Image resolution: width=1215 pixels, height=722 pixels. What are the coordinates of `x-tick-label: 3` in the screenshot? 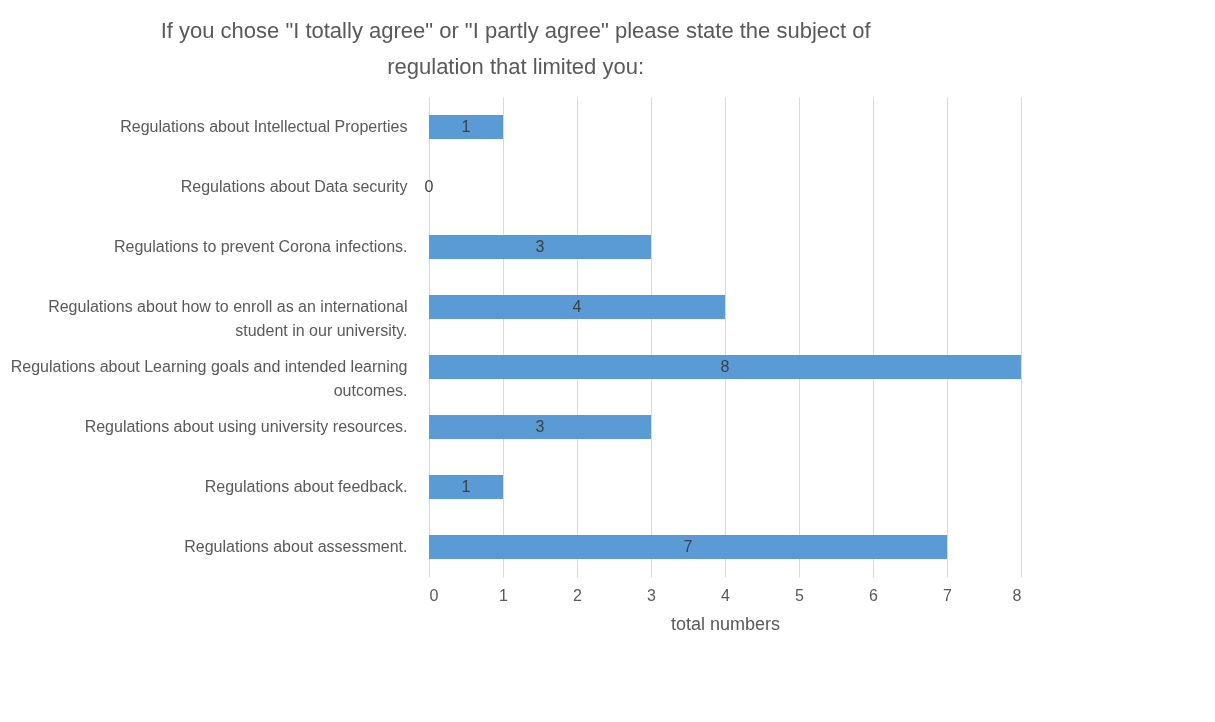 It's located at (652, 595).